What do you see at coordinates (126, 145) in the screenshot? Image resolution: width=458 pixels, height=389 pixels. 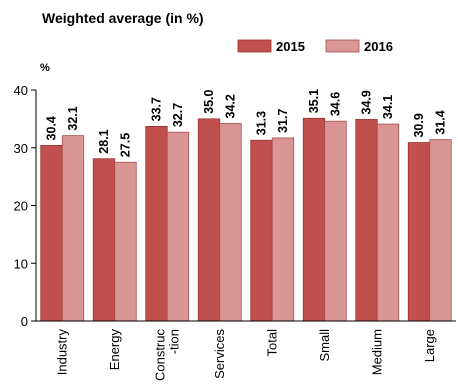 I see `data-label: 27.5` at bounding box center [126, 145].